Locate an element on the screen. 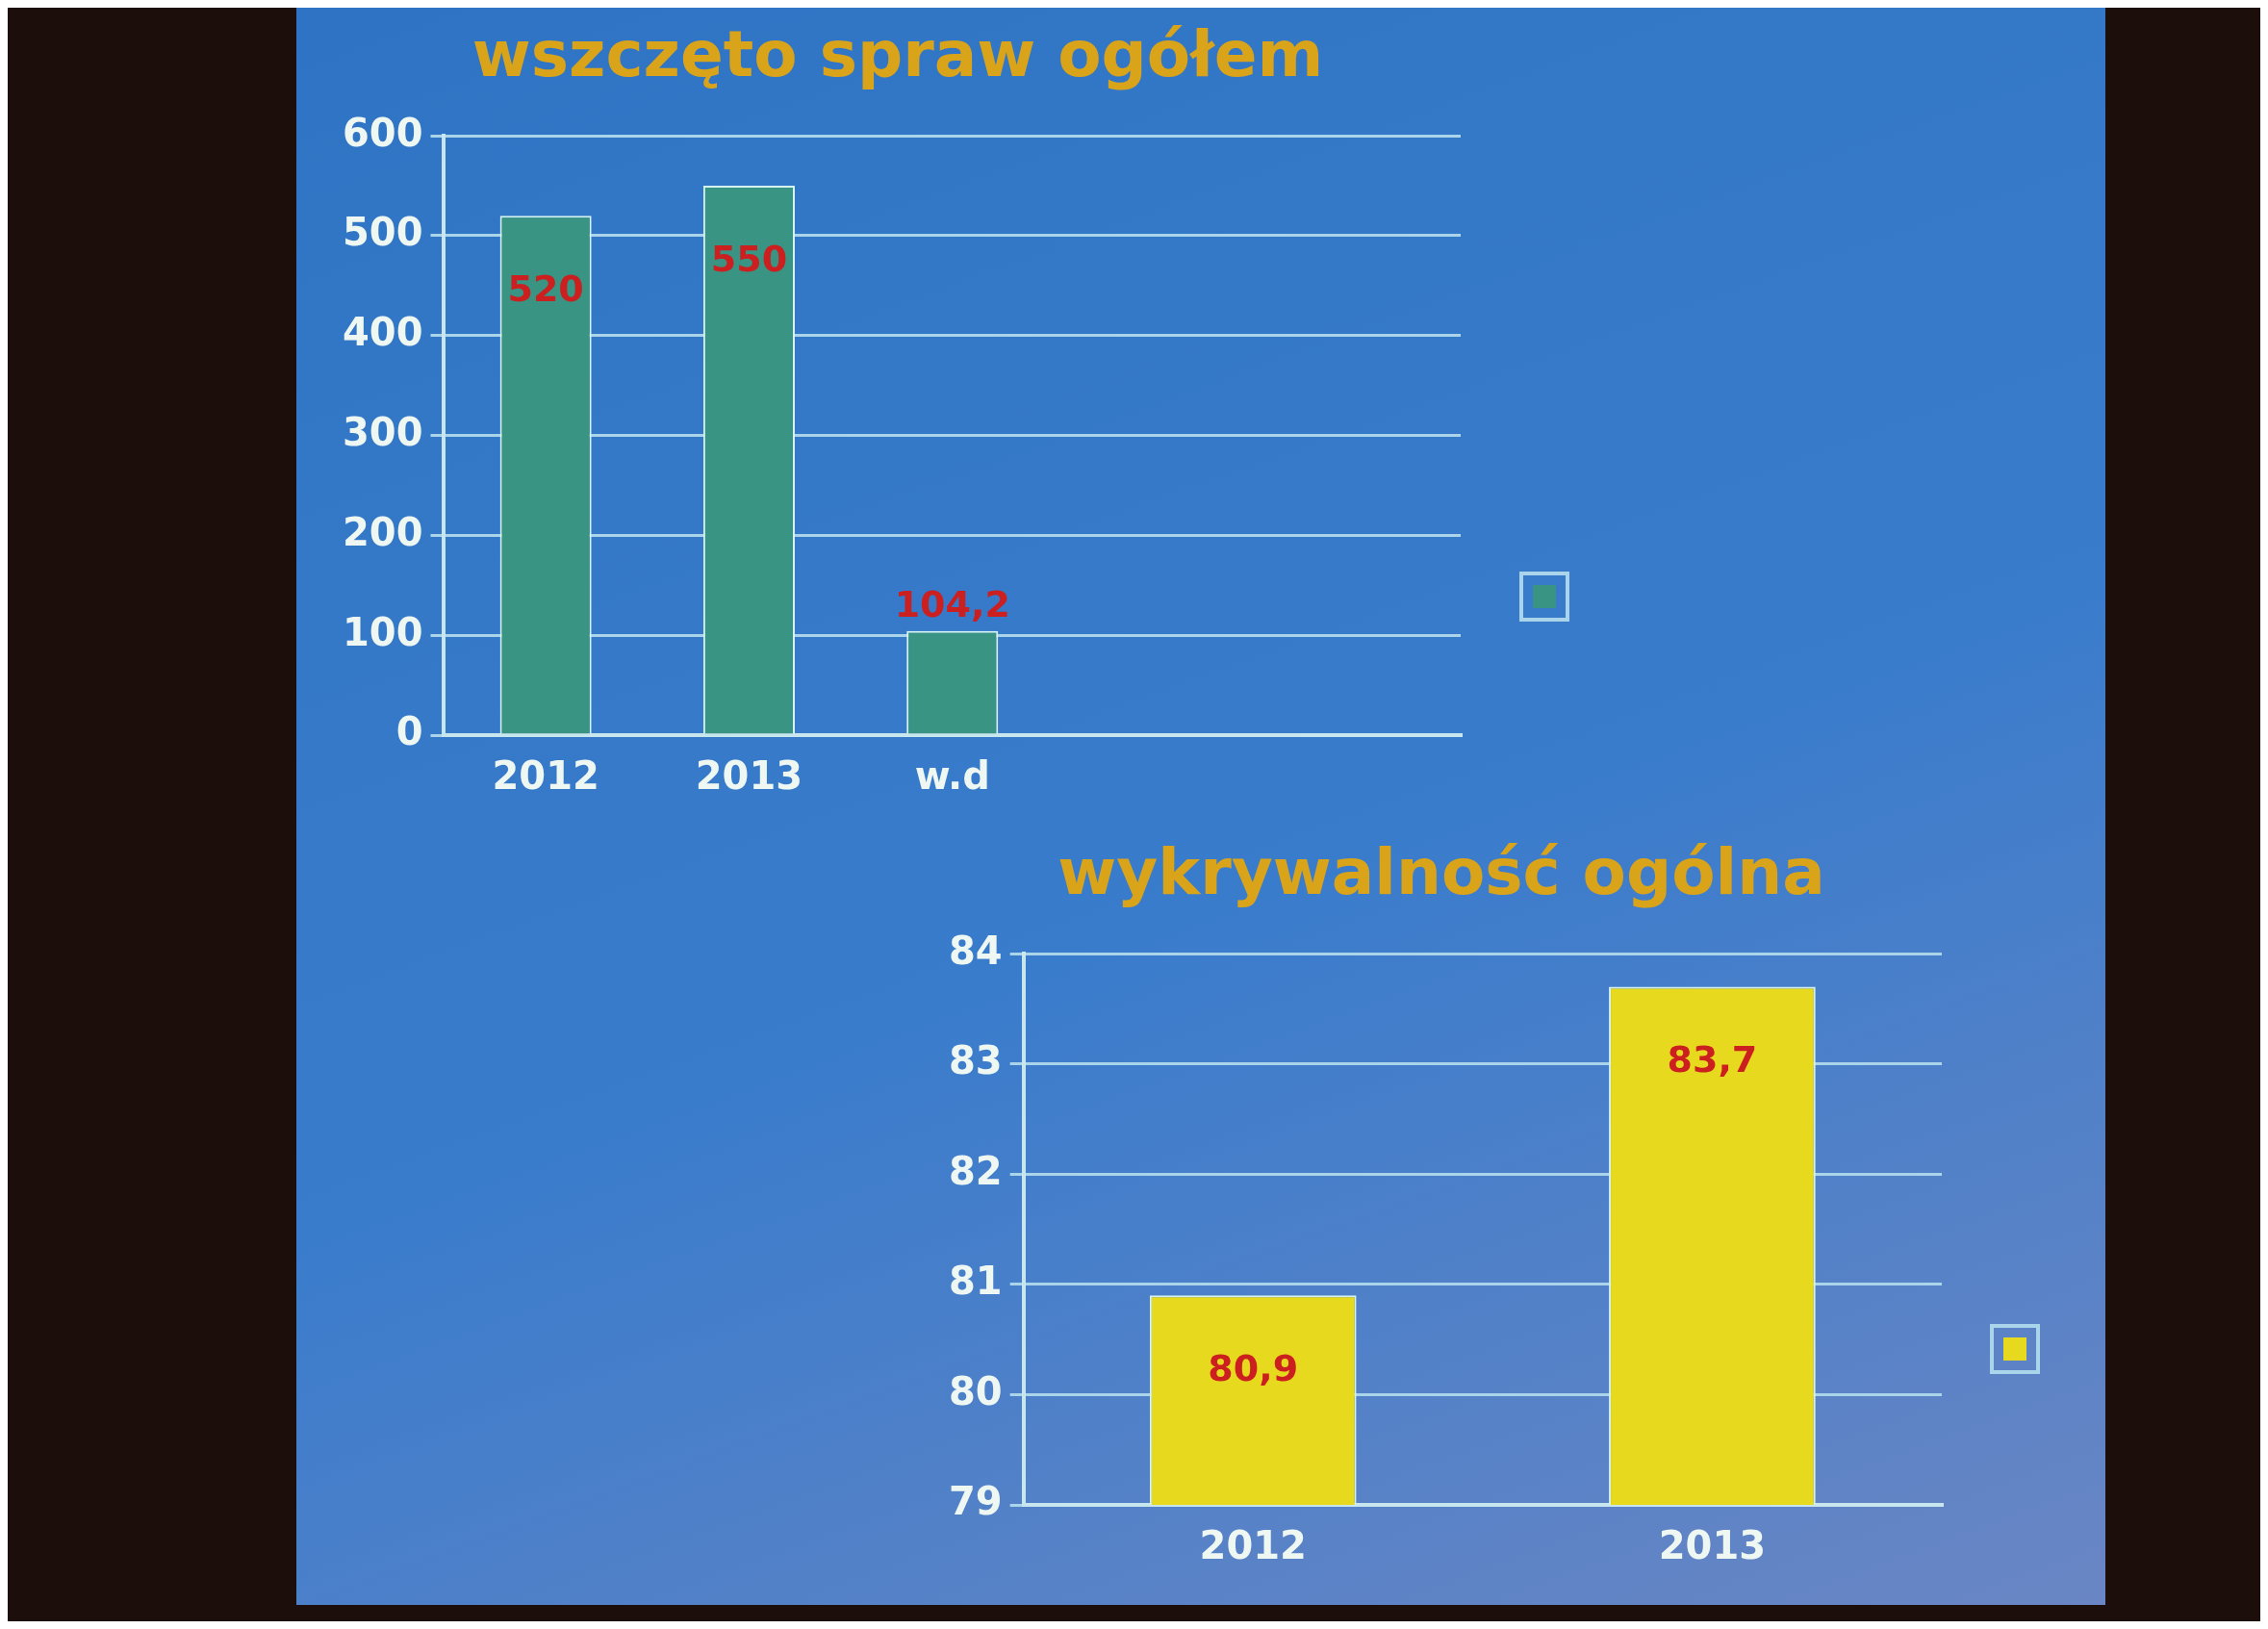 The width and height of the screenshot is (2268, 1629). y-tick-label: 600 is located at coordinates (383, 132).